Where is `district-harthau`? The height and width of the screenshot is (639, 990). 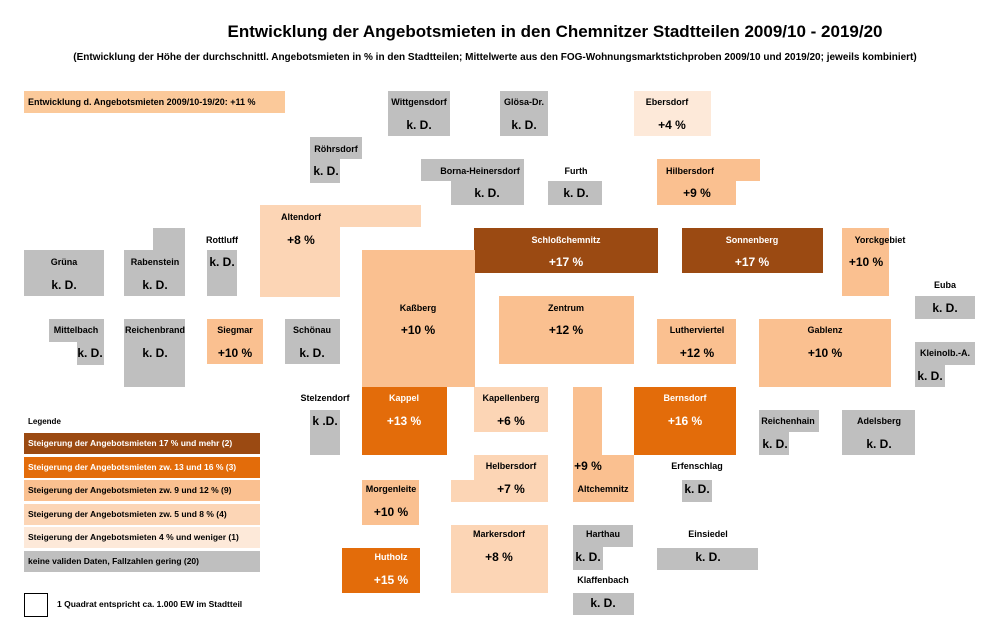 district-harthau is located at coordinates (603, 547).